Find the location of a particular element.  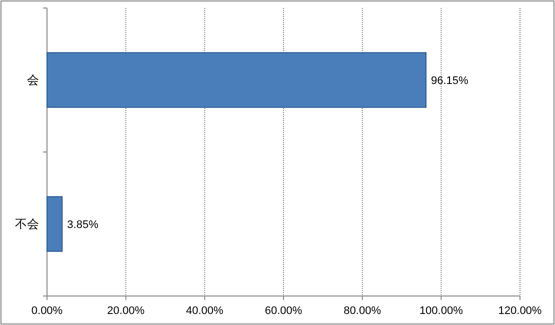

x-tick-label: 80.00% is located at coordinates (363, 311).